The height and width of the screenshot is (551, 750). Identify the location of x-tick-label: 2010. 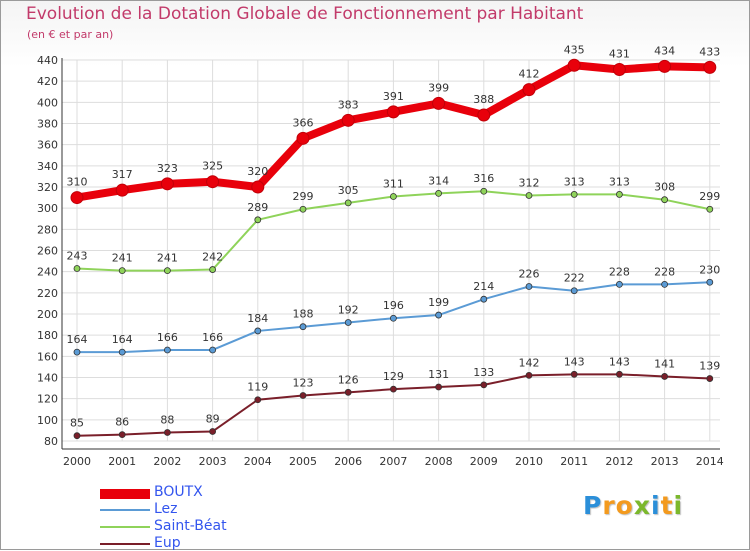
(529, 461).